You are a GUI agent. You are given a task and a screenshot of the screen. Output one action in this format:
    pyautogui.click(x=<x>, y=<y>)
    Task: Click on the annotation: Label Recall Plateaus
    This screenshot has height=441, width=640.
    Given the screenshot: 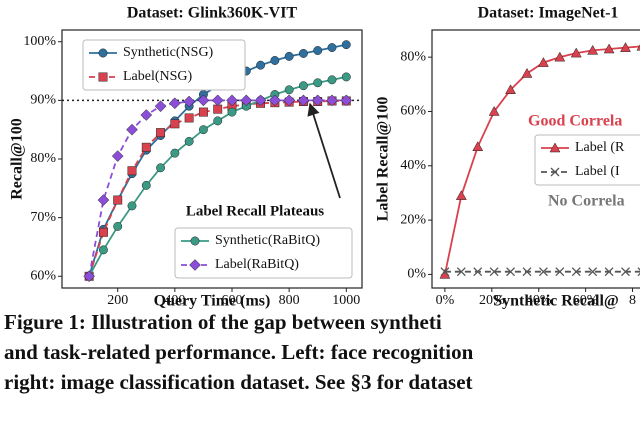 What is the action you would take?
    pyautogui.click(x=255, y=211)
    